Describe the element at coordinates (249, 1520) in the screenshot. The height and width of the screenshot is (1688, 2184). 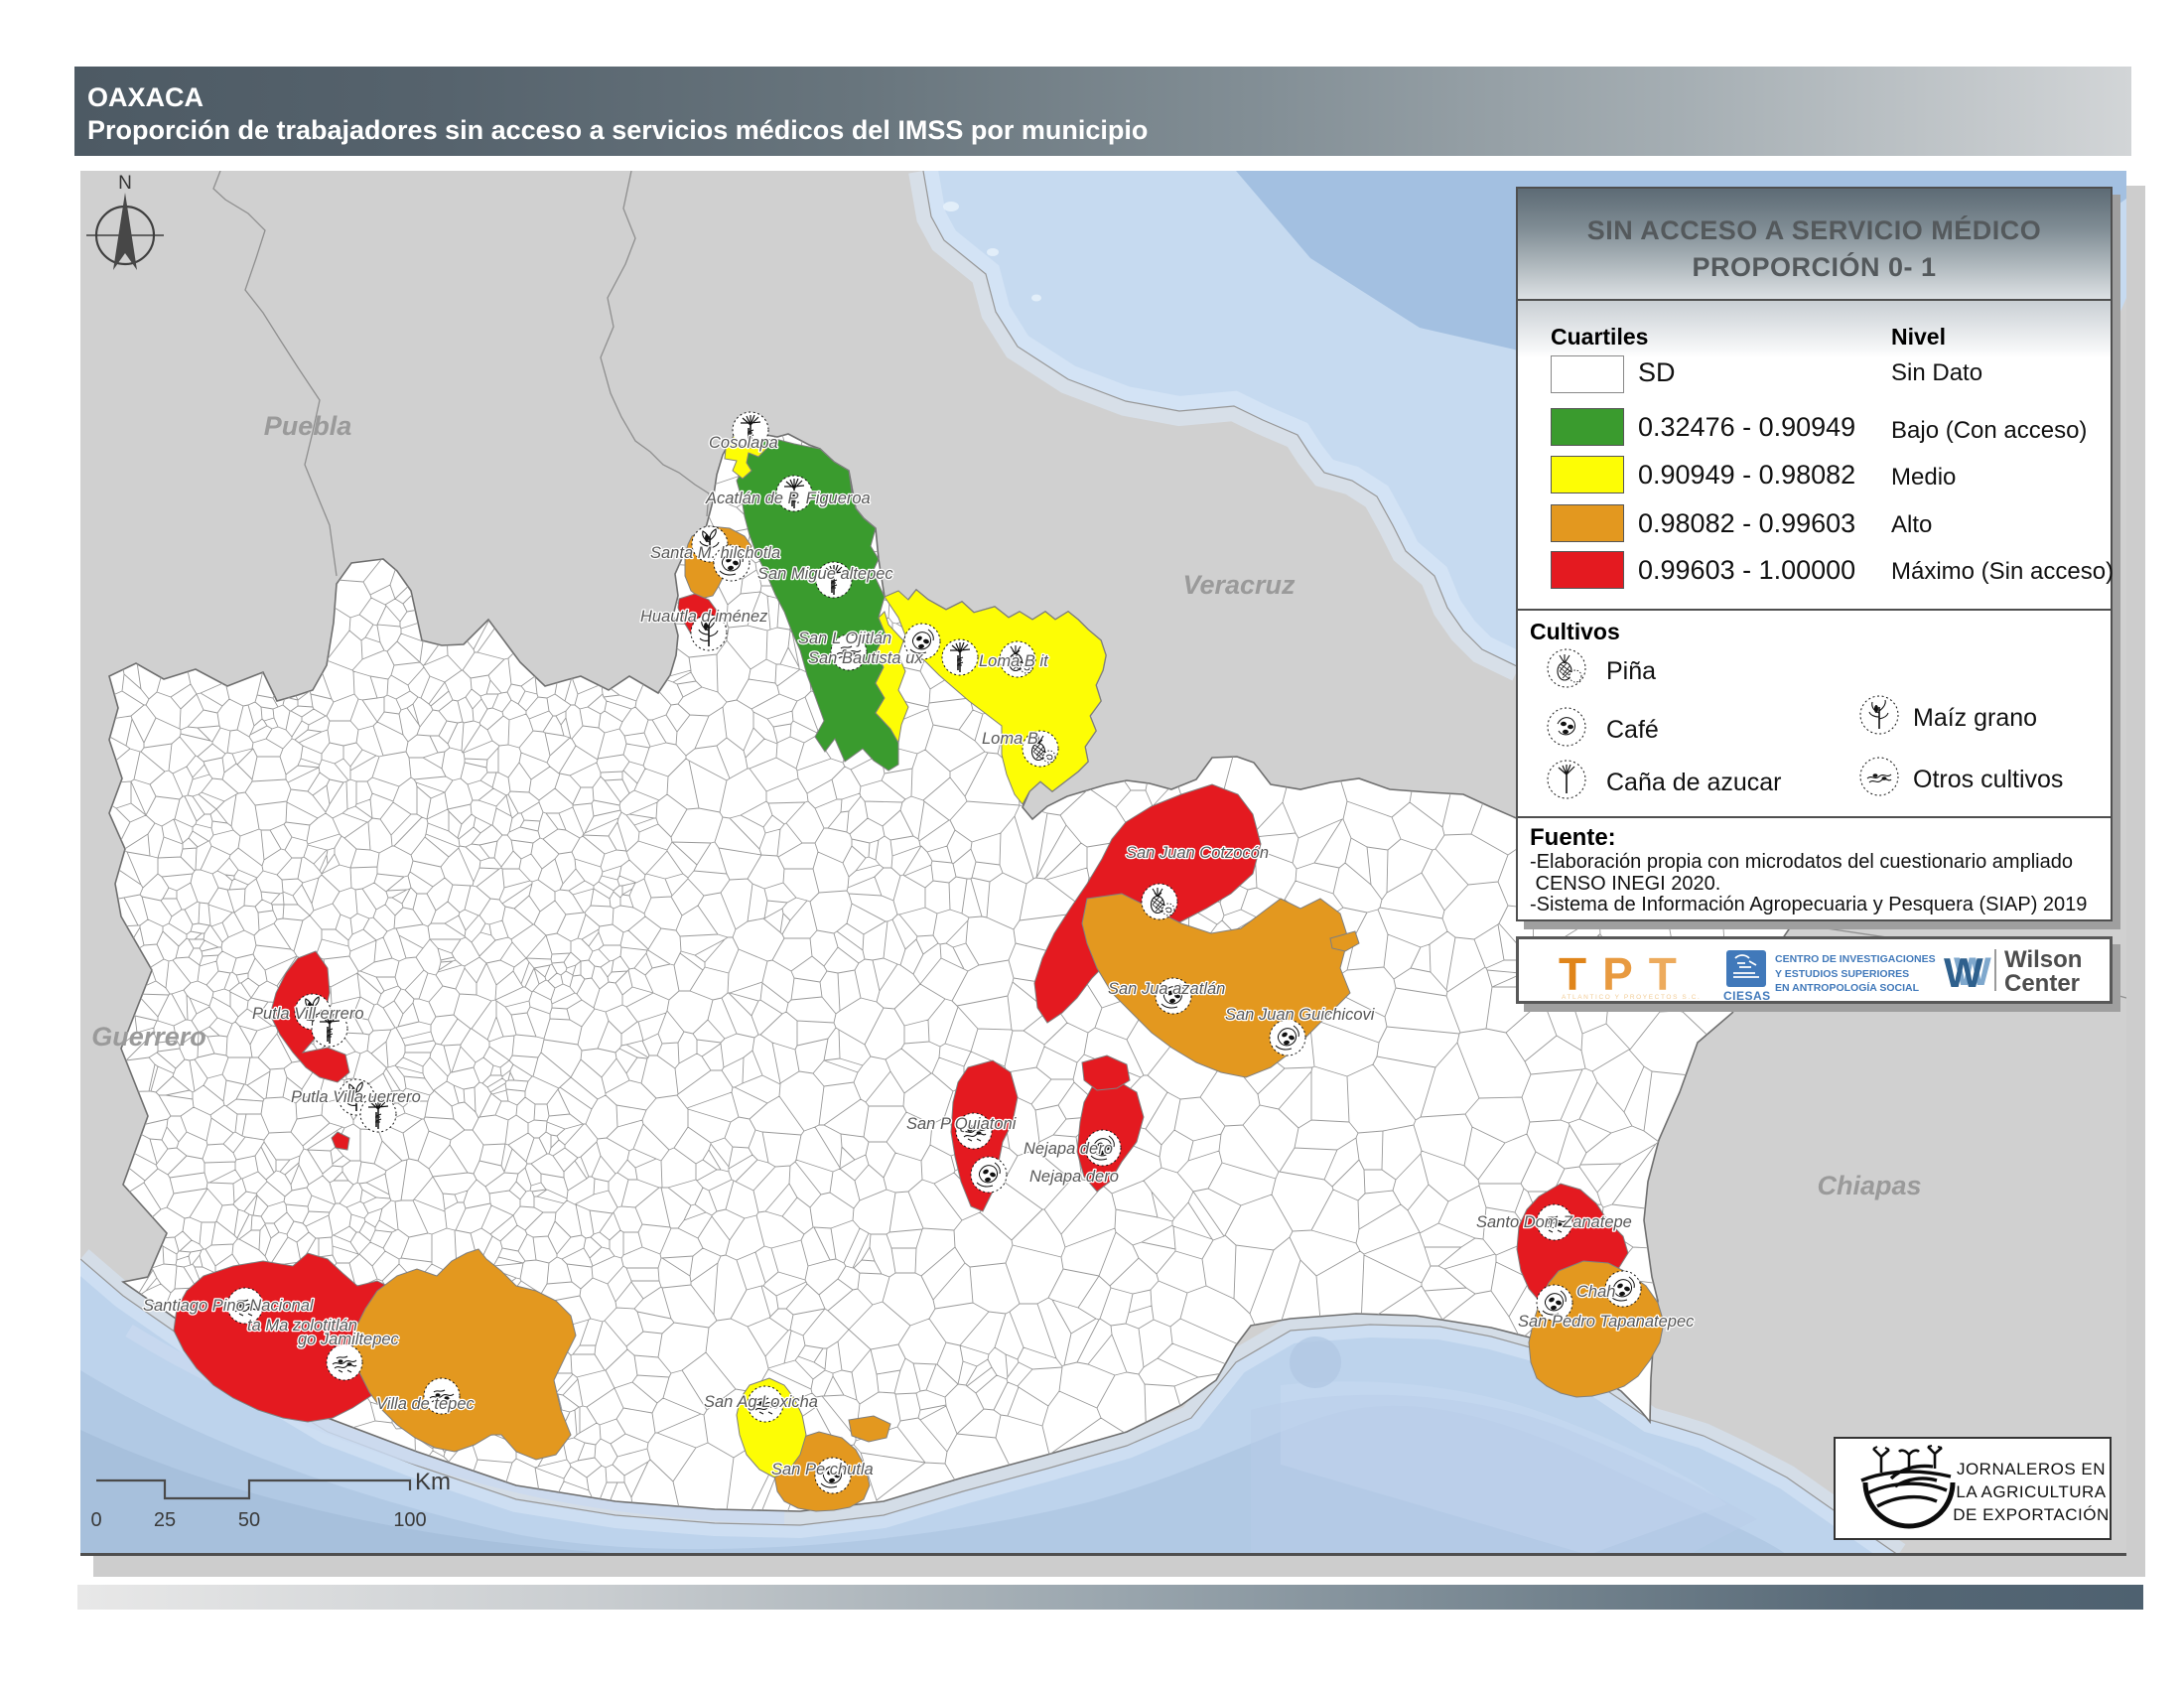
I see `svg-text: 50` at that location.